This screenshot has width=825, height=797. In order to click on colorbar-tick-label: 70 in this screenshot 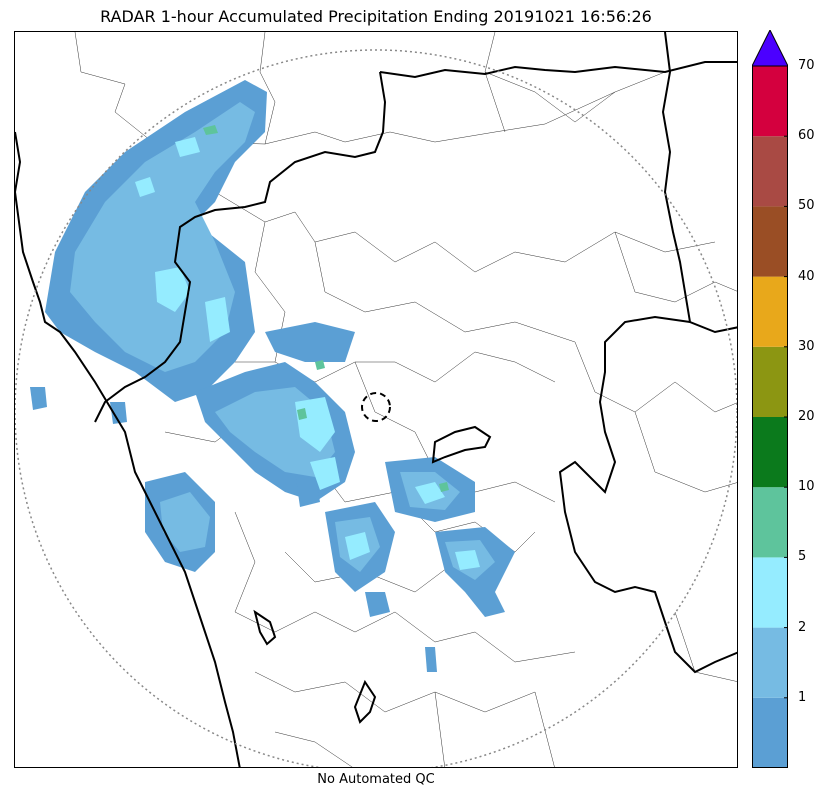, I will do `click(806, 65)`.